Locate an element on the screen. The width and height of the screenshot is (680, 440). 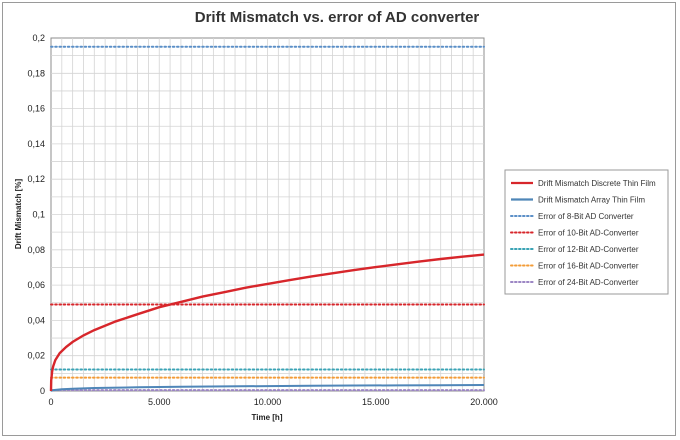
x-tick-label: 15.000 is located at coordinates (376, 402).